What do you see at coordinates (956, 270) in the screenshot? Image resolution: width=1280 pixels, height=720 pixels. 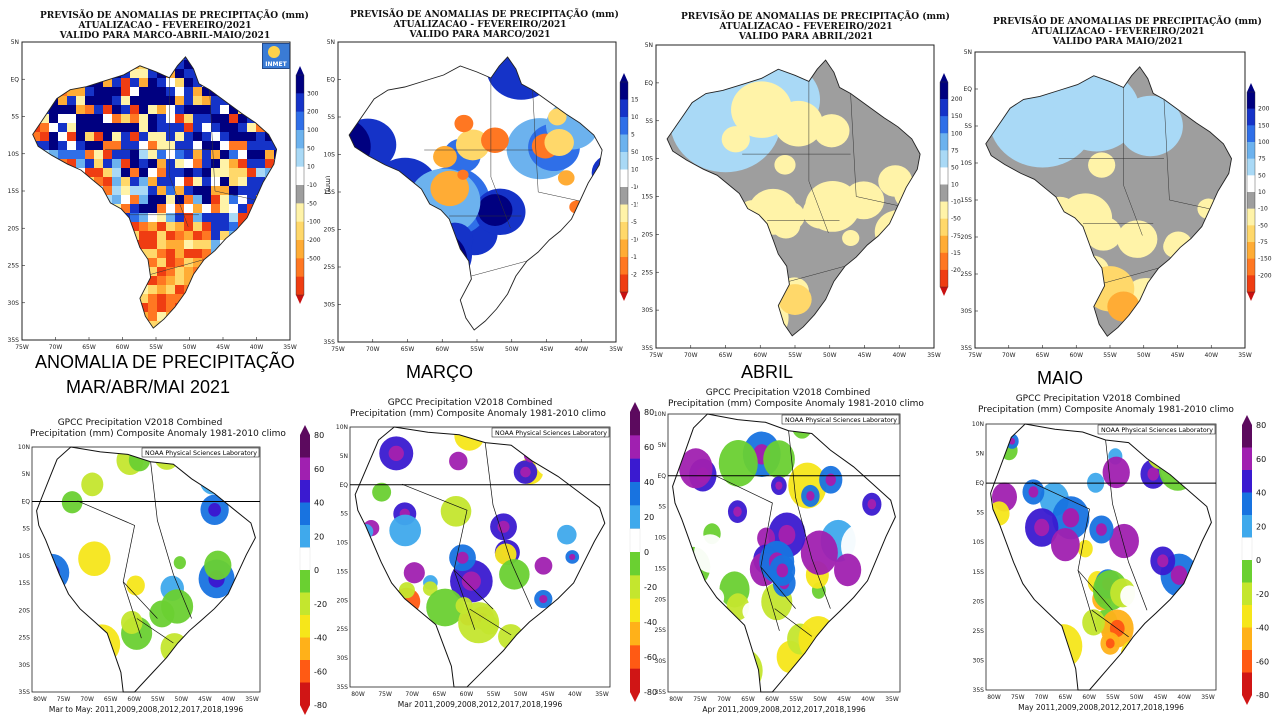 I see `colorbar-tick-label: -20` at bounding box center [956, 270].